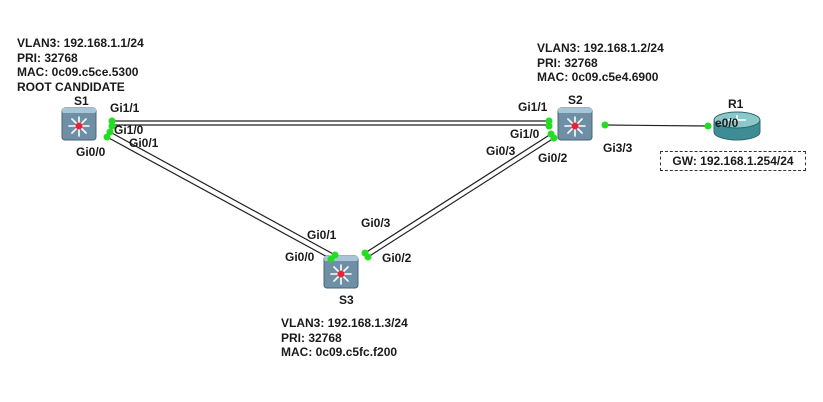  Describe the element at coordinates (553, 158) in the screenshot. I see `s2-port-gi0-2: Gi0/2` at that location.